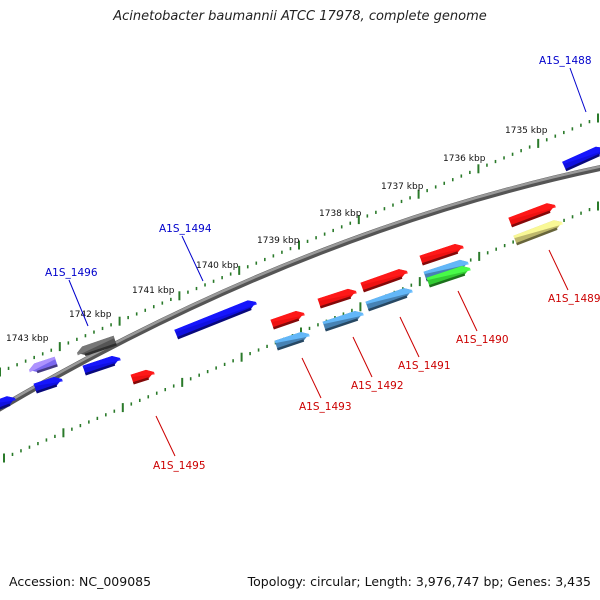  What do you see at coordinates (278, 241) in the screenshot?
I see `tick-label-1739: 1739 kbp` at bounding box center [278, 241].